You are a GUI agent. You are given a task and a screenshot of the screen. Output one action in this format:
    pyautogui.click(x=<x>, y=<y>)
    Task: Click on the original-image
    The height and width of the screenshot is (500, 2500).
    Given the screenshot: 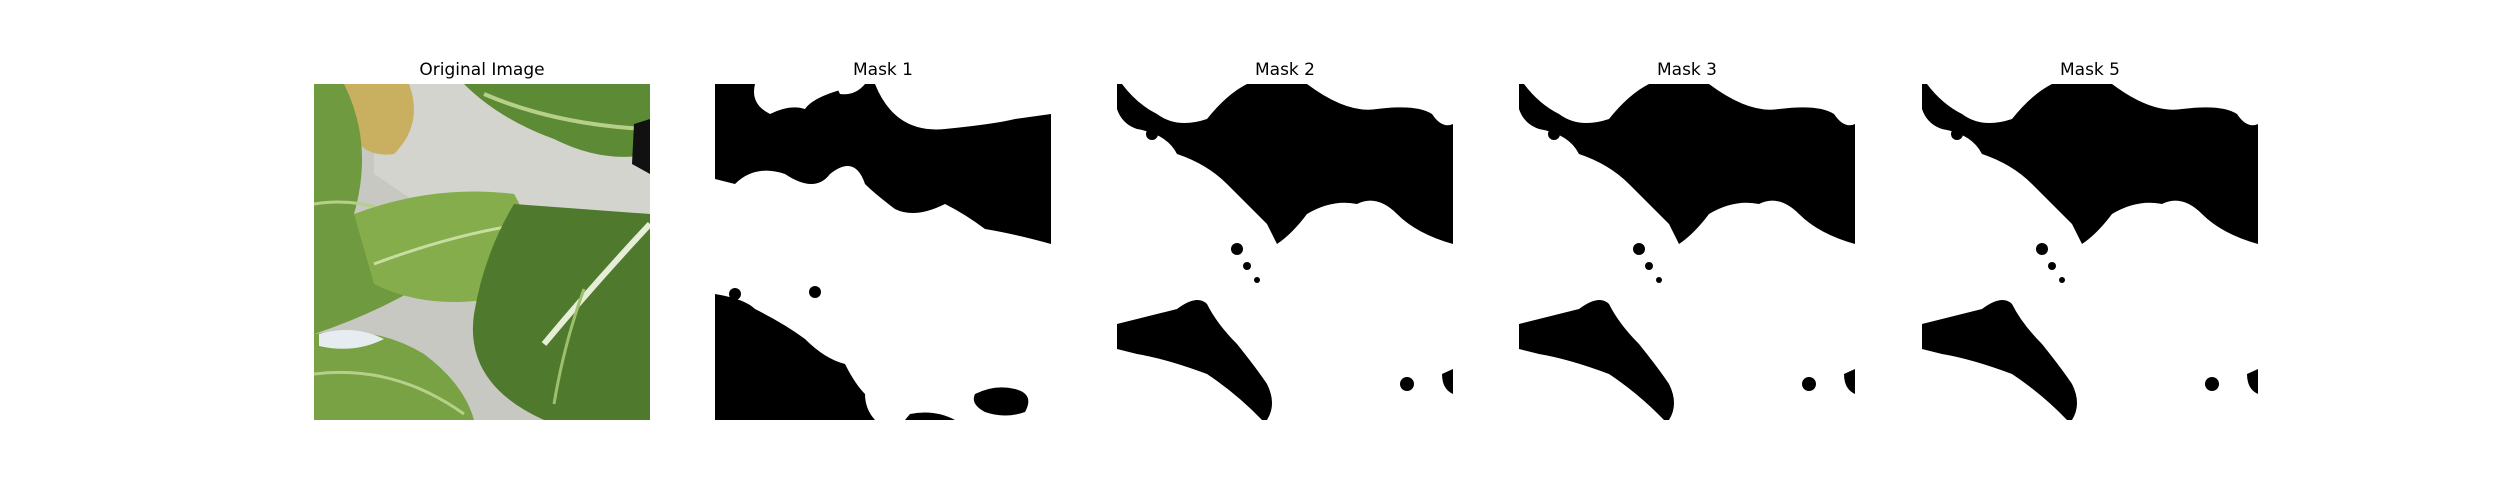 What is the action you would take?
    pyautogui.click(x=482, y=252)
    